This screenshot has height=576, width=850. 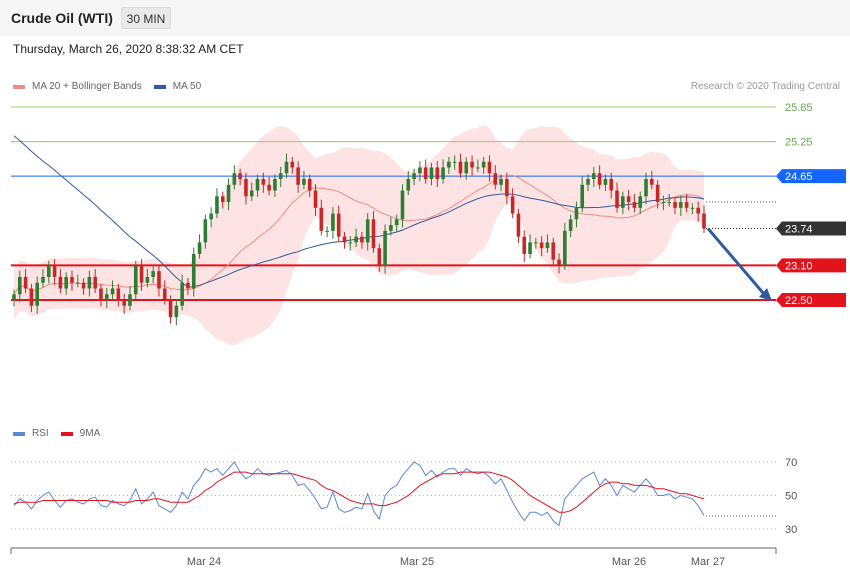 I want to click on price-tag-23.74: 23.74, so click(x=811, y=228).